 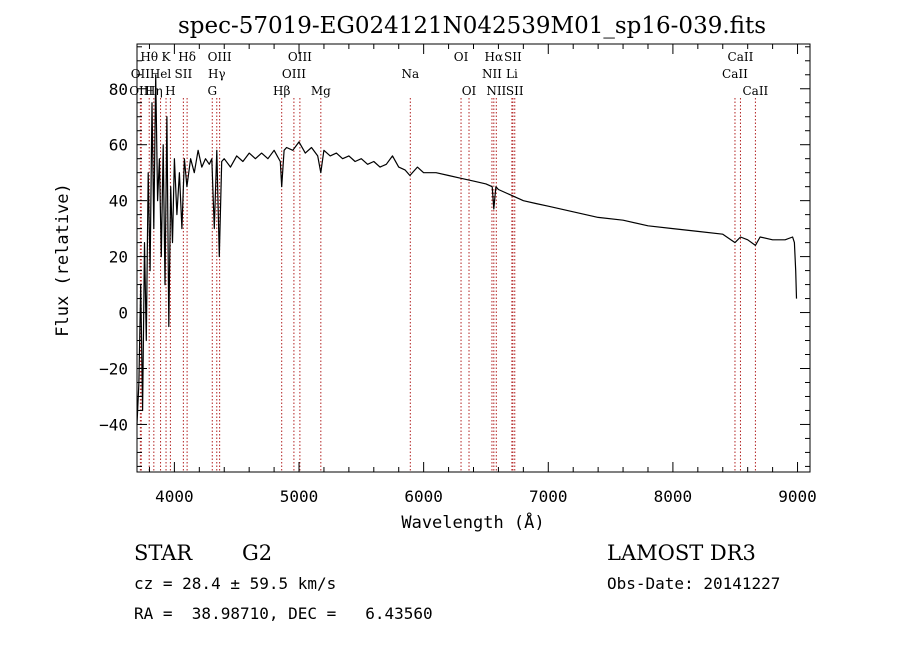 I want to click on line-marker-label-10: Hγ, so click(x=217, y=74).